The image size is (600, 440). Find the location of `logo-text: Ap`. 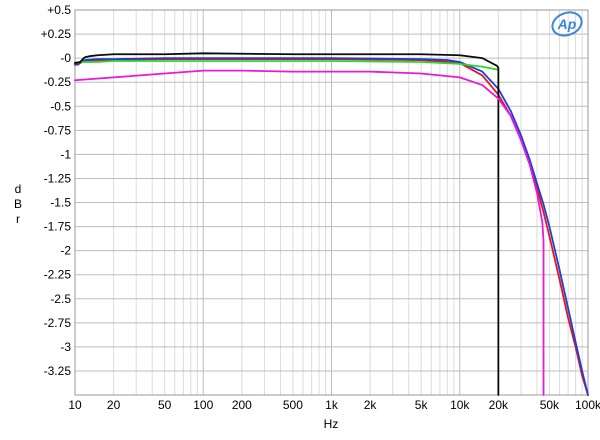

logo-text: Ap is located at coordinates (567, 24).